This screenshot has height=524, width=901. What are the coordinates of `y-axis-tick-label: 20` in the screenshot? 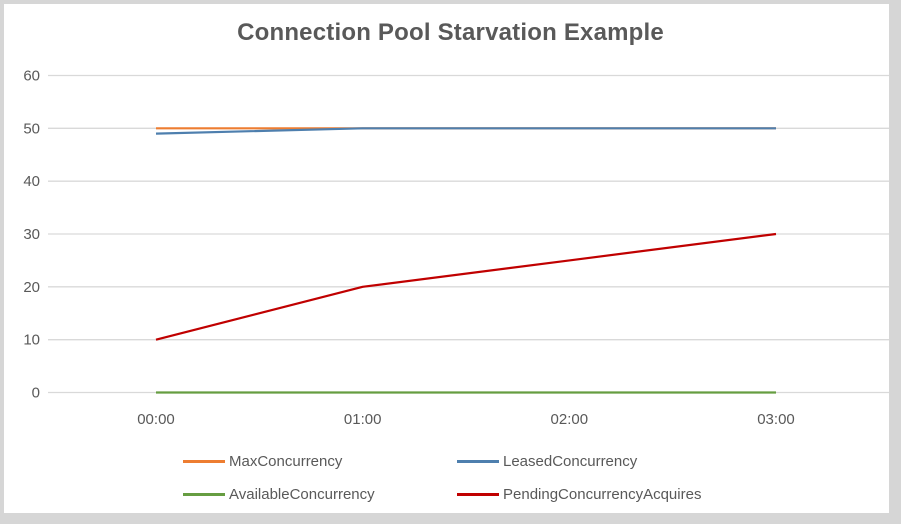 It's located at (31, 287).